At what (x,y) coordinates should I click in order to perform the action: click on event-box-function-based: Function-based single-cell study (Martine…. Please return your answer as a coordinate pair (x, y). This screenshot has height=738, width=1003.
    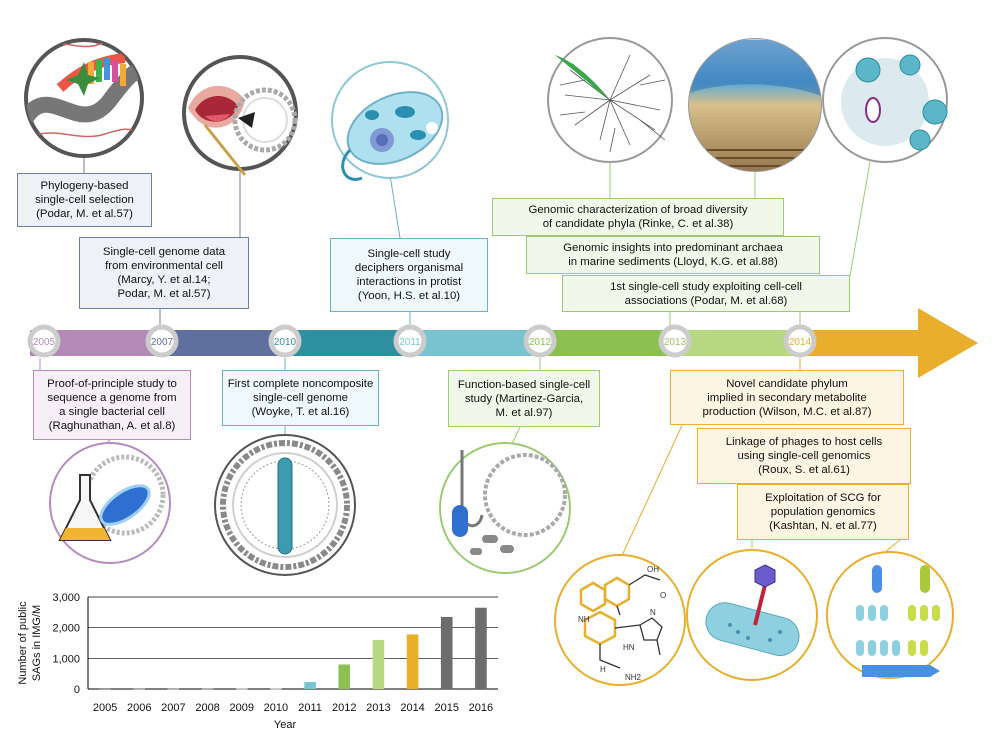
    Looking at the image, I should click on (524, 398).